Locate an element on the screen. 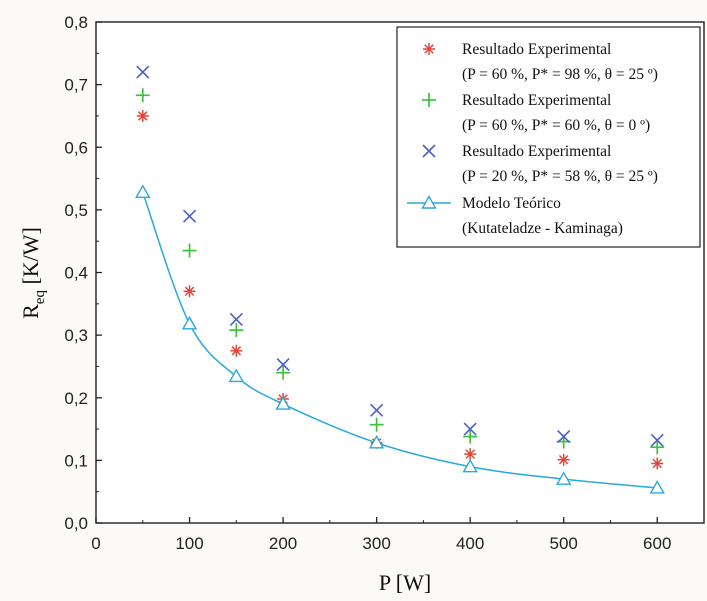 Image resolution: width=707 pixels, height=601 pixels. x-tick-label: 300 is located at coordinates (376, 543).